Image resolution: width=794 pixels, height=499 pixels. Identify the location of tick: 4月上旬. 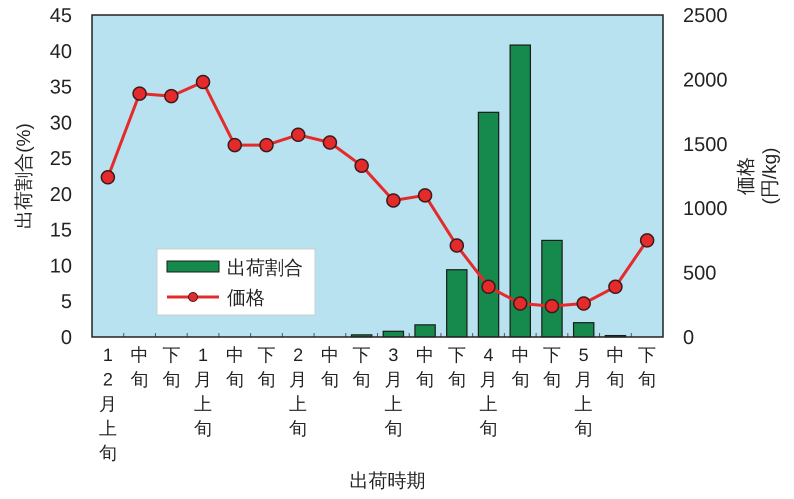
(489, 391).